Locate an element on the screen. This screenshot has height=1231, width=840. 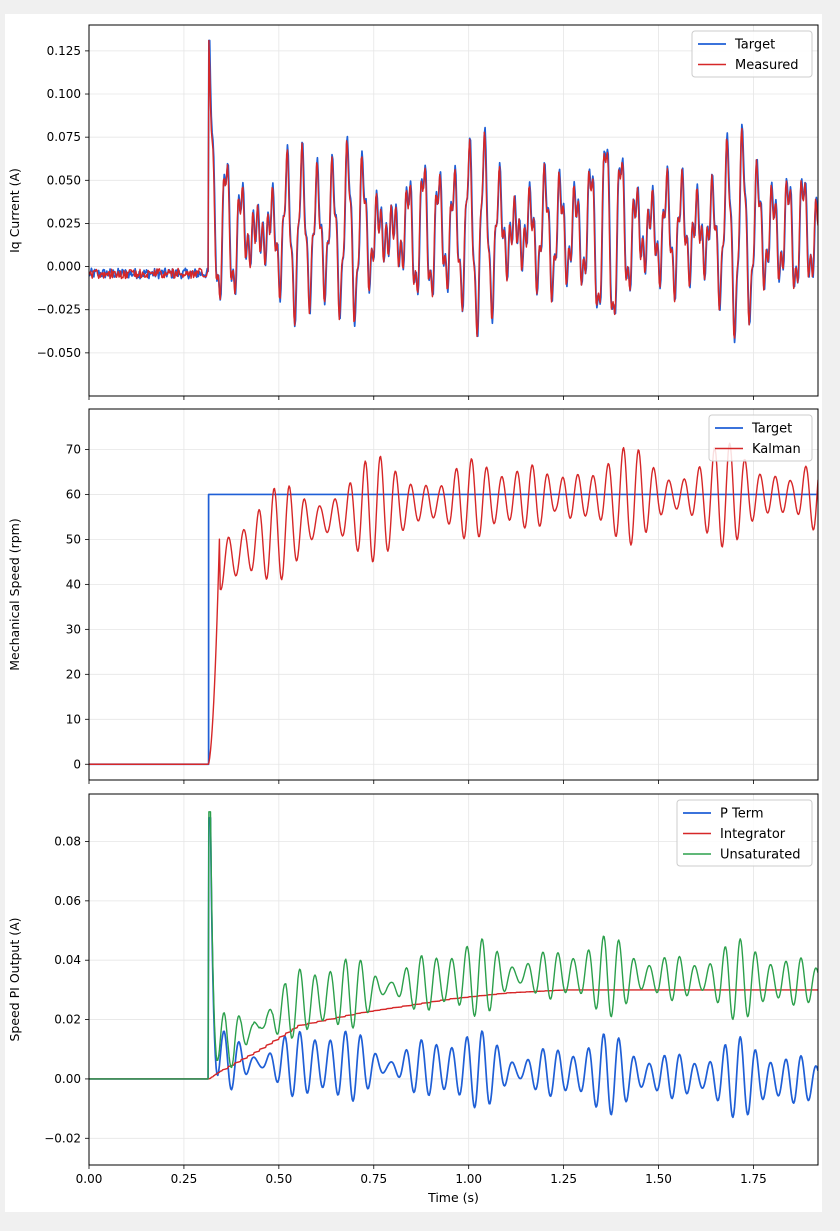
legend-label: Measured is located at coordinates (767, 65).